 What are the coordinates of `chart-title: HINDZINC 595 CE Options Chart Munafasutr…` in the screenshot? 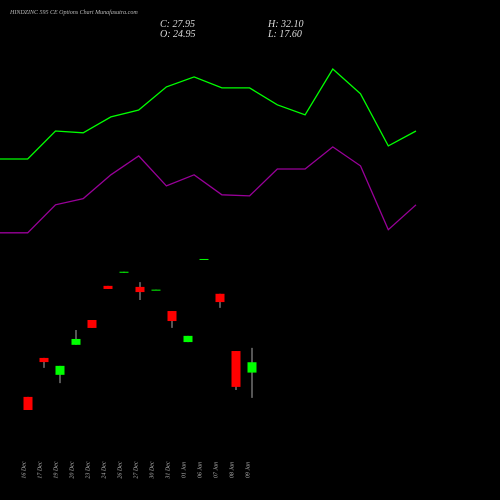 It's located at (73, 12).